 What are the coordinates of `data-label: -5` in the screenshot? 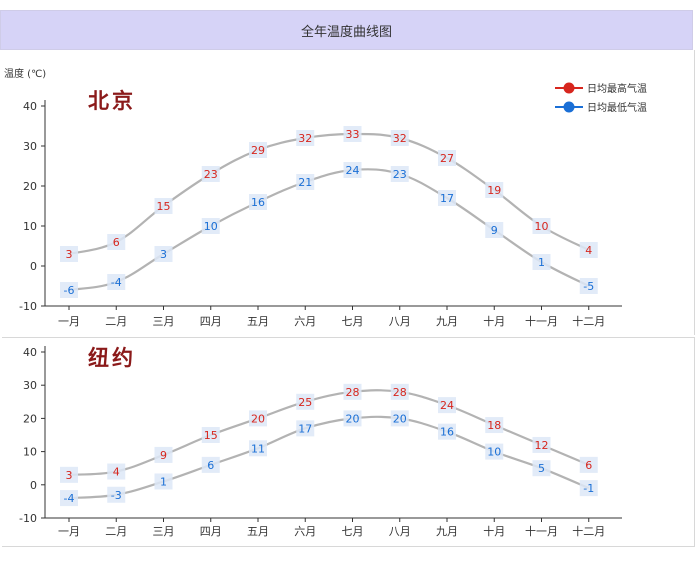 It's located at (588, 286).